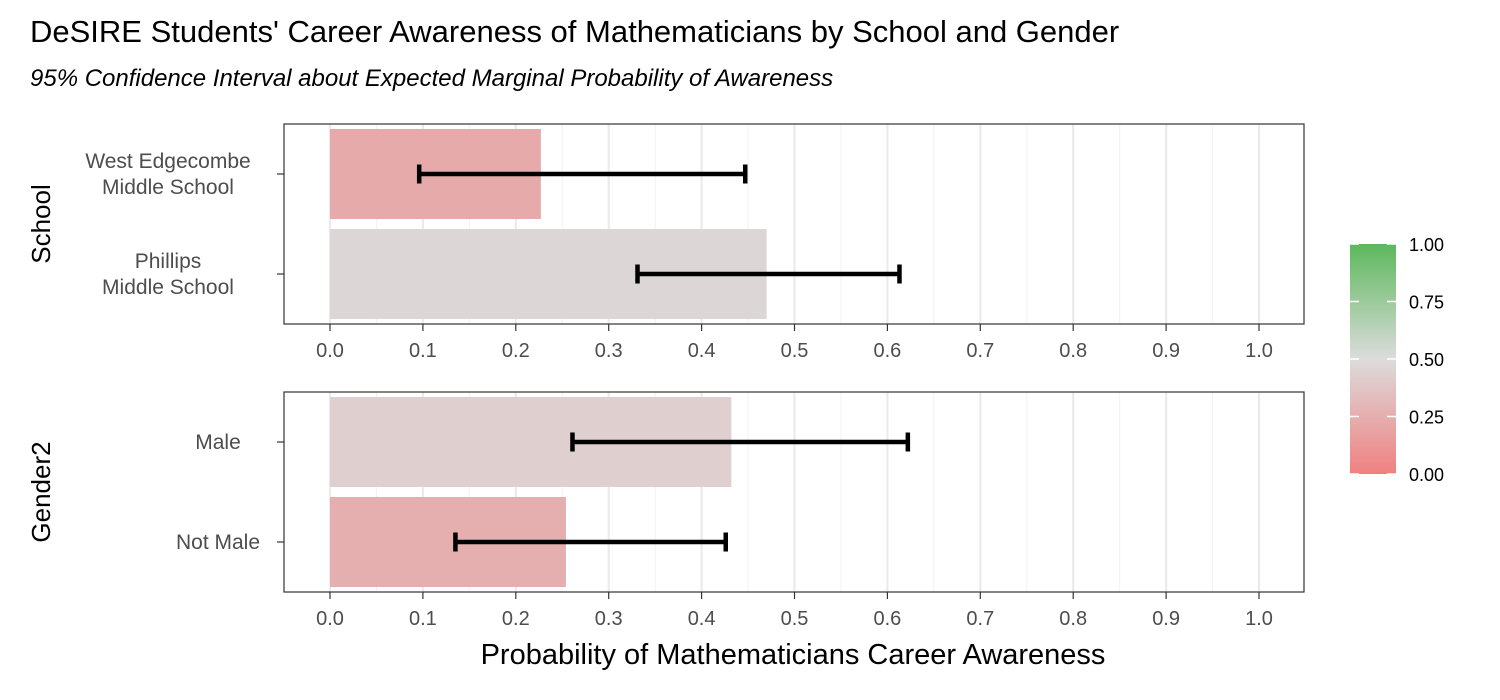 This screenshot has width=1500, height=700. What do you see at coordinates (218, 442) in the screenshot?
I see `y-tick-label: Male` at bounding box center [218, 442].